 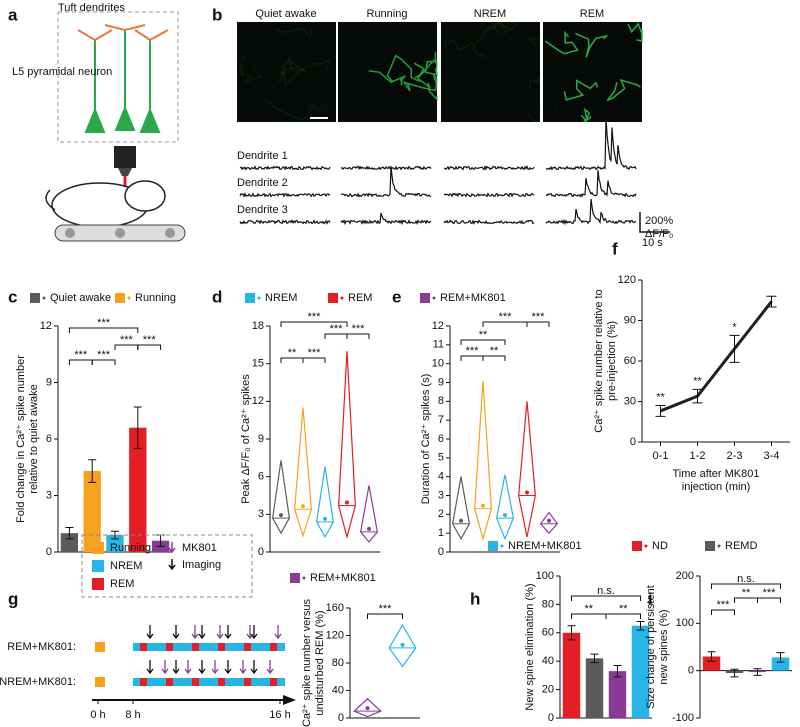 I want to click on nrem-block, so click(x=209, y=647).